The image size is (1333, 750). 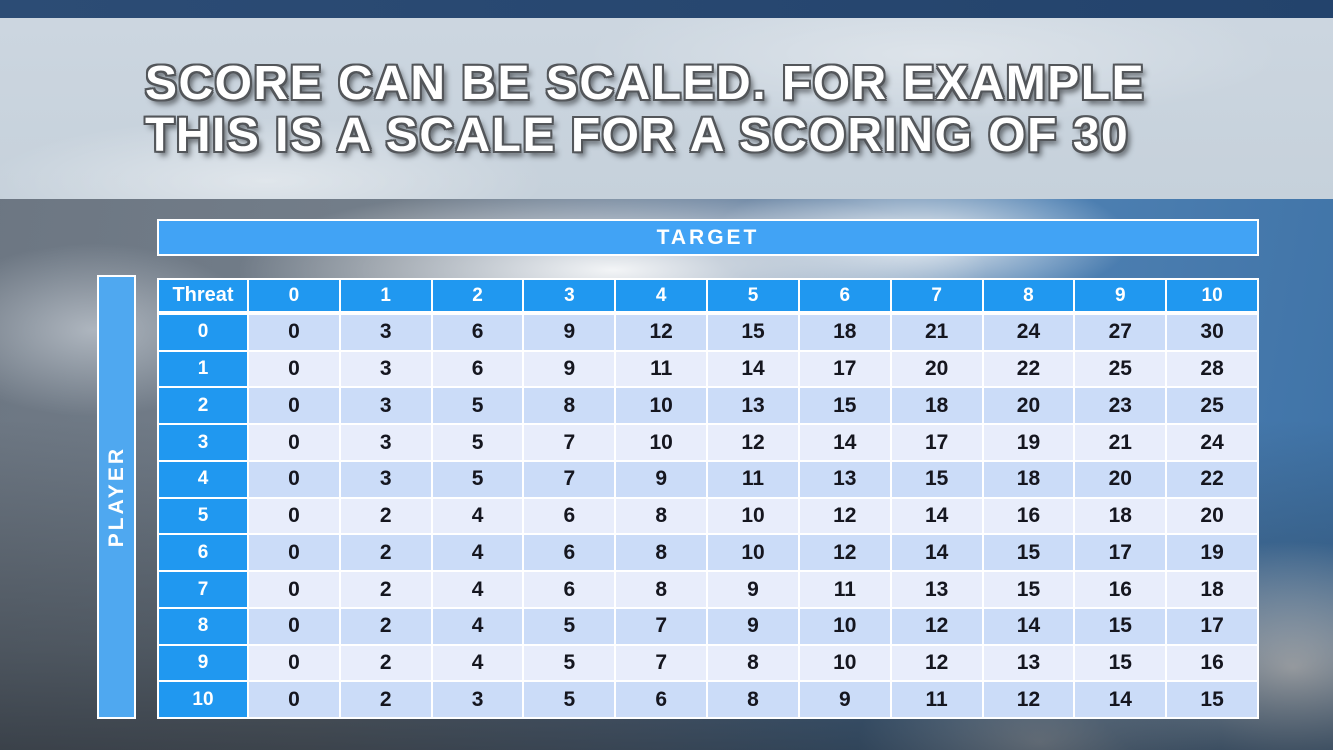 I want to click on row-header-cell: 1, so click(x=203, y=369).